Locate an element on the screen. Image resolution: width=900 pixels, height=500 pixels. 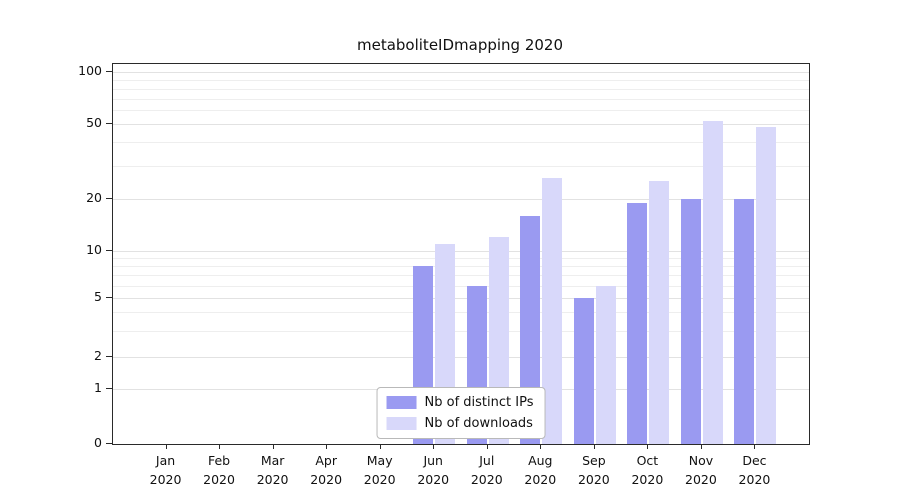
x-tick-label: Aug 2020 is located at coordinates (540, 470).